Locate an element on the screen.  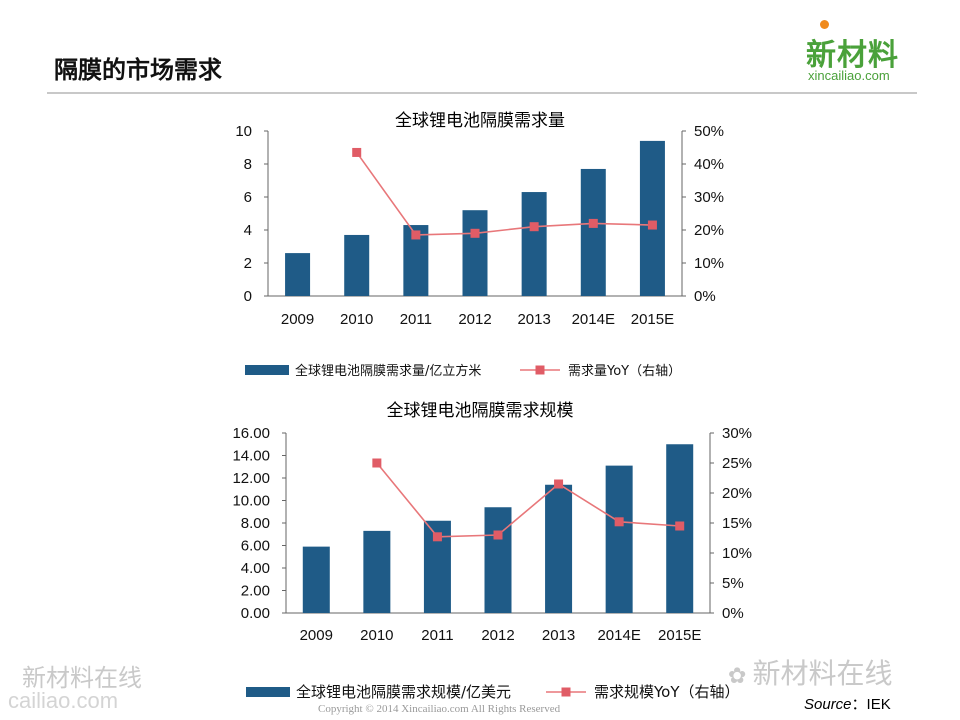
y-tick-label-left: 14.00 is located at coordinates (251, 456).